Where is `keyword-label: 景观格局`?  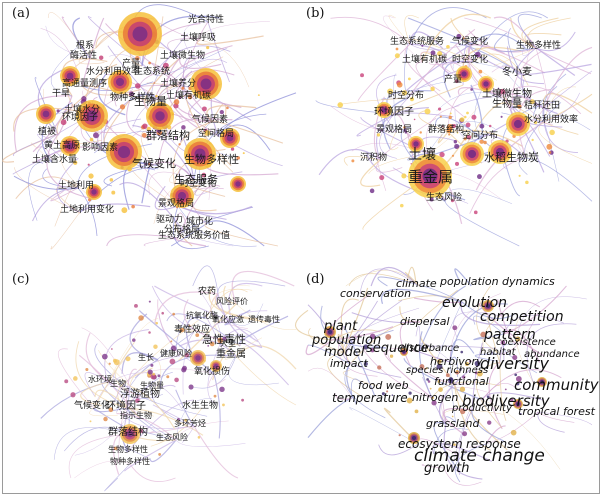 keyword-label: 景观格局 is located at coordinates (394, 130).